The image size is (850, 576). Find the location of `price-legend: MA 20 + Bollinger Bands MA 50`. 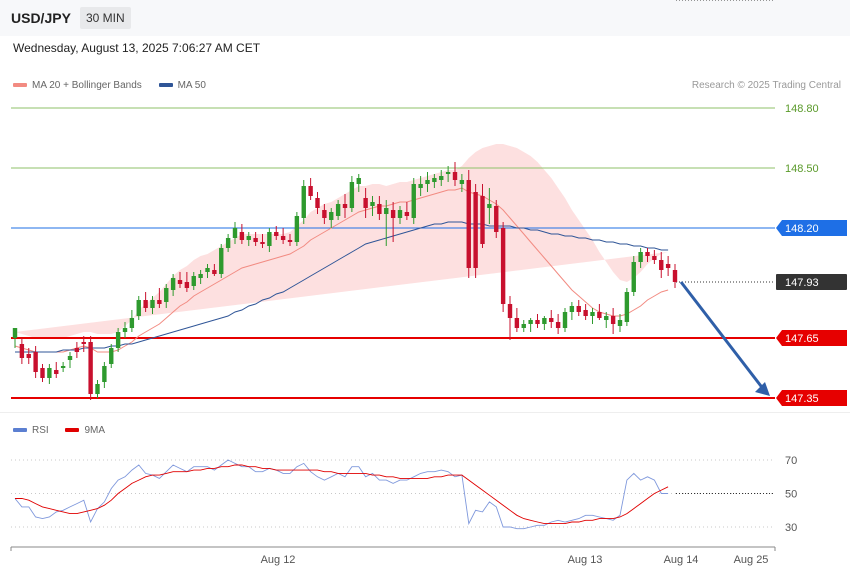

price-legend: MA 20 + Bollinger Bands MA 50 is located at coordinates (116, 85).